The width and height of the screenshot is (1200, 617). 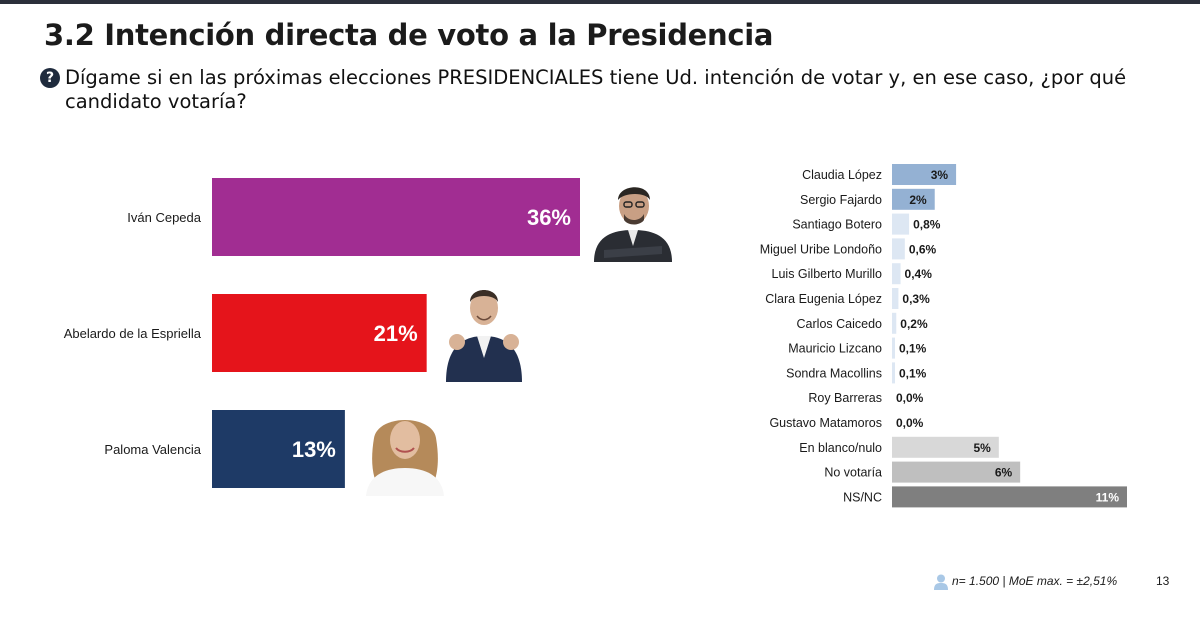 I want to click on side-bar-value: 0,6%, so click(x=923, y=249).